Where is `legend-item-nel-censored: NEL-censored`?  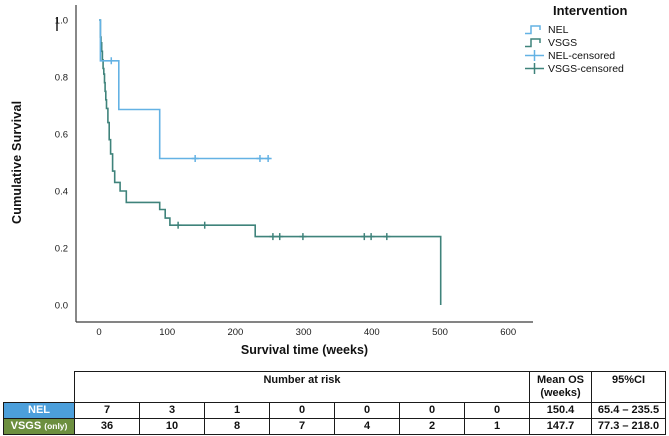 legend-item-nel-censored: NEL-censored is located at coordinates (596, 55).